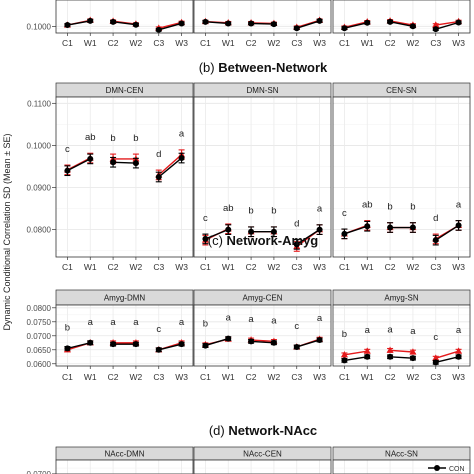  I want to click on section-title-text: Between-Network, so click(273, 67).